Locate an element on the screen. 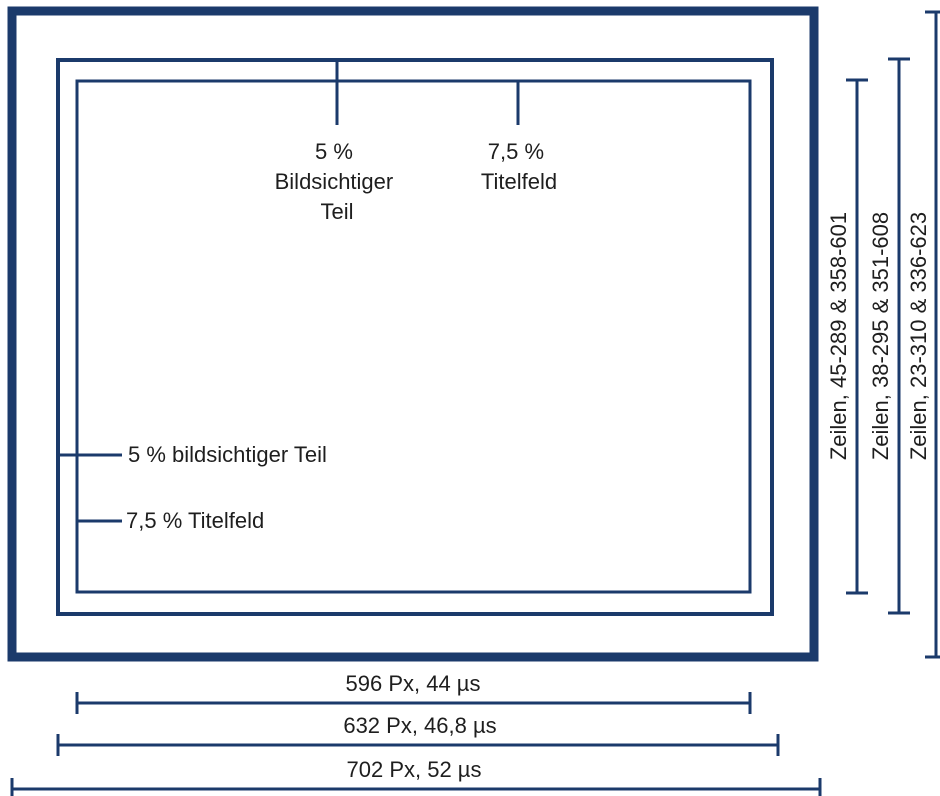  top-label-title-safe: 7,5 % Titelfeld is located at coordinates (519, 166).